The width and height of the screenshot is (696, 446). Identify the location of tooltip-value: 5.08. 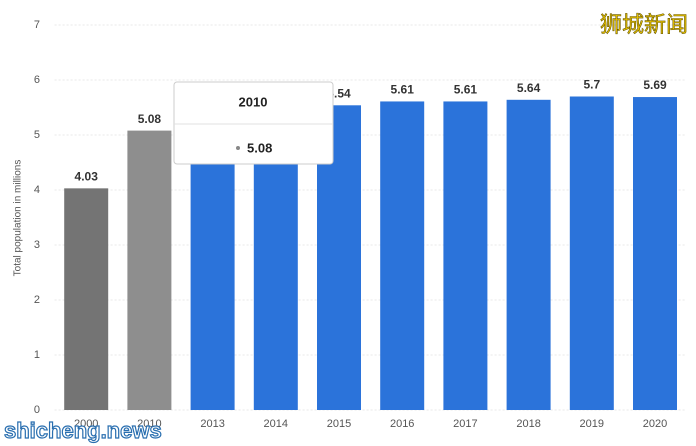
(259, 147).